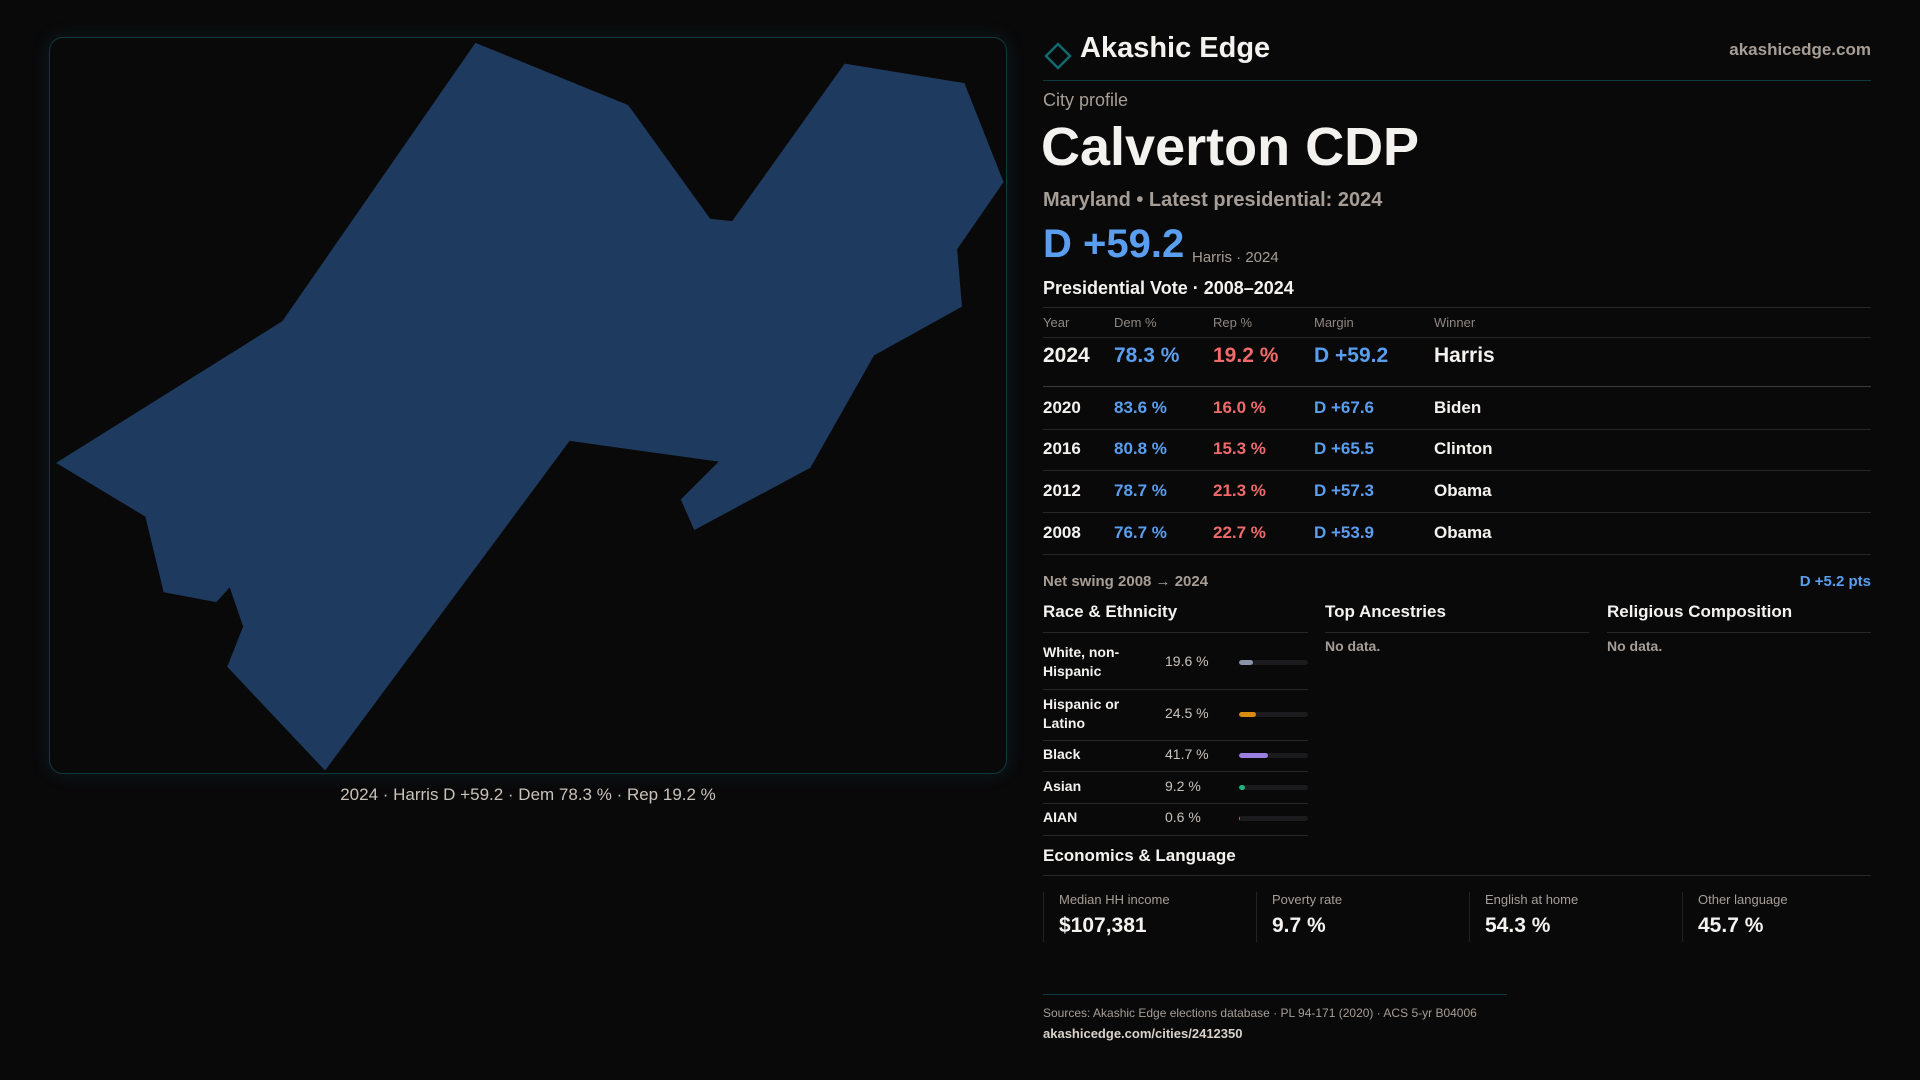 Image resolution: width=1920 pixels, height=1080 pixels. Describe the element at coordinates (1086, 100) in the screenshot. I see `page-kicker: City profile` at that location.